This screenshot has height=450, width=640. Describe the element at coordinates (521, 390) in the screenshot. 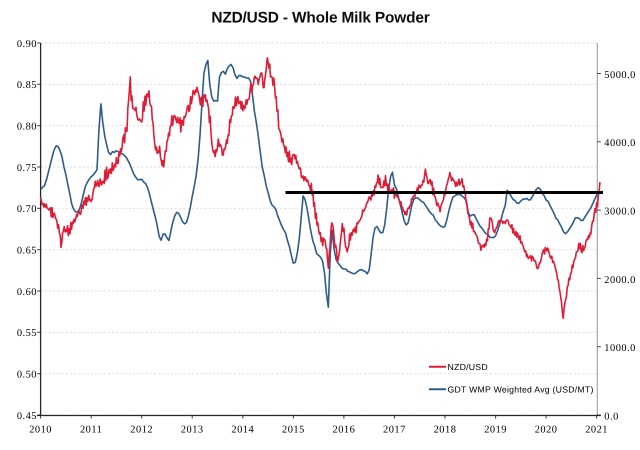

I see `svg-text: GDT WMP Weighted Avg (USD/MT)` at that location.